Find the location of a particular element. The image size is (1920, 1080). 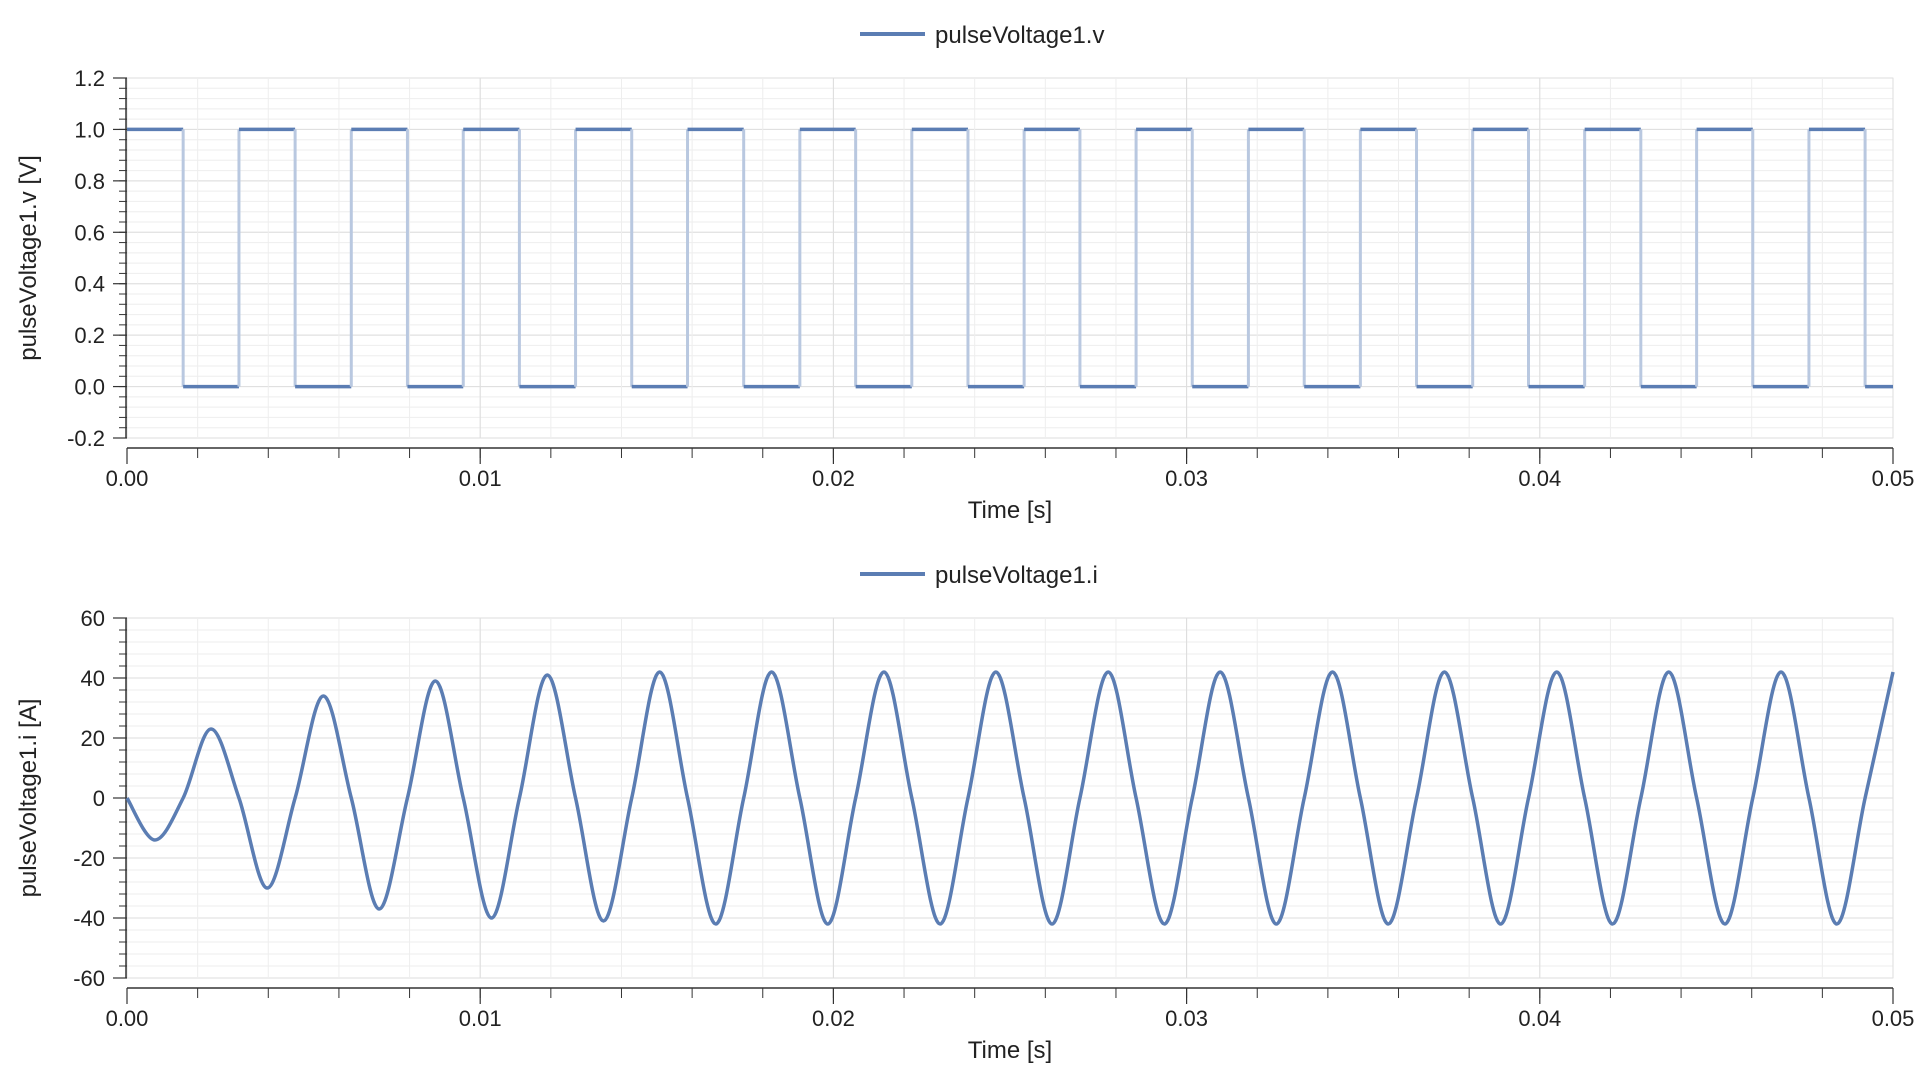

current-y-axis-title: pulseVoltage1.i [A] is located at coordinates (28, 798).